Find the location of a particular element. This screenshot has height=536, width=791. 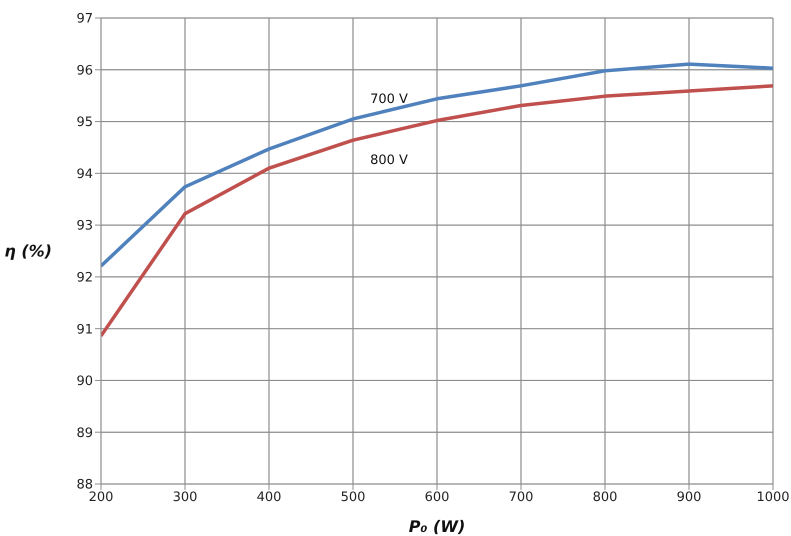

y-tick-label: 89 is located at coordinates (84, 433).